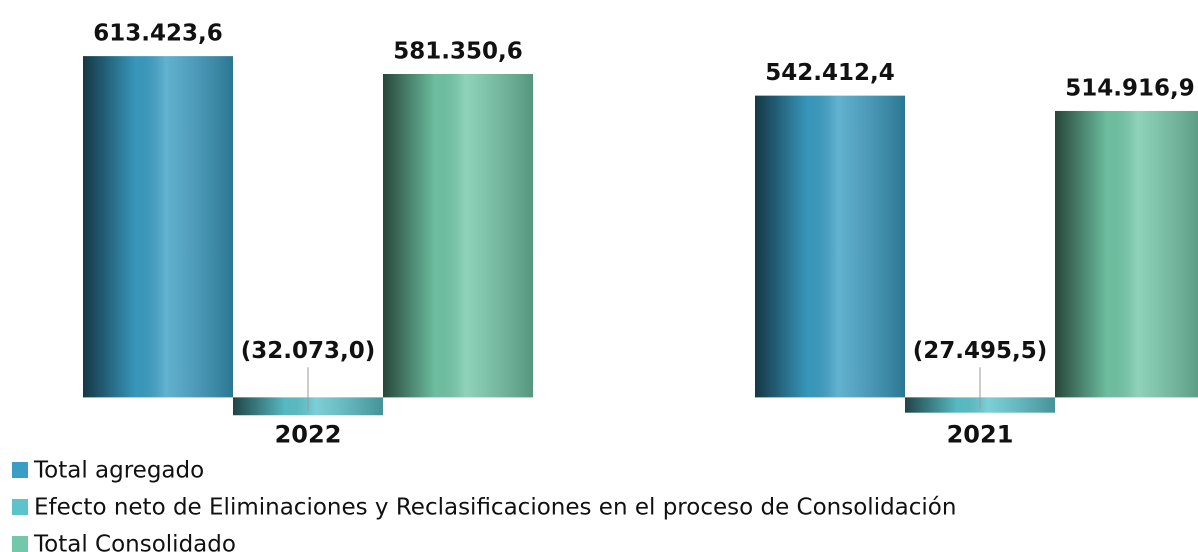 The height and width of the screenshot is (552, 1198). I want to click on x-tick-label: 2021, so click(980, 434).